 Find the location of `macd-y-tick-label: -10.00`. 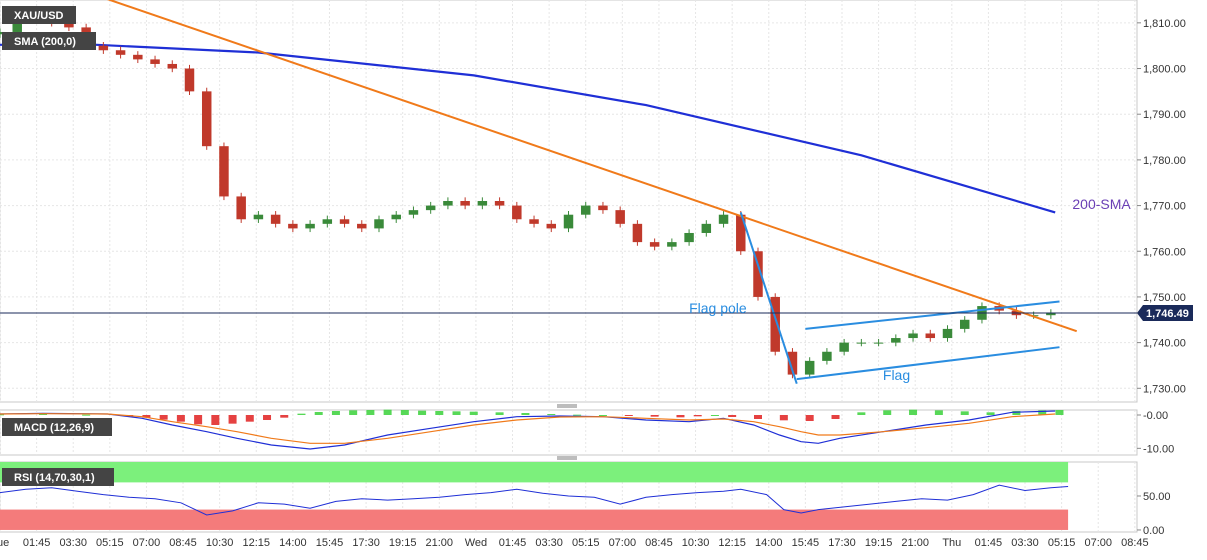

macd-y-tick-label: -10.00 is located at coordinates (1158, 449).